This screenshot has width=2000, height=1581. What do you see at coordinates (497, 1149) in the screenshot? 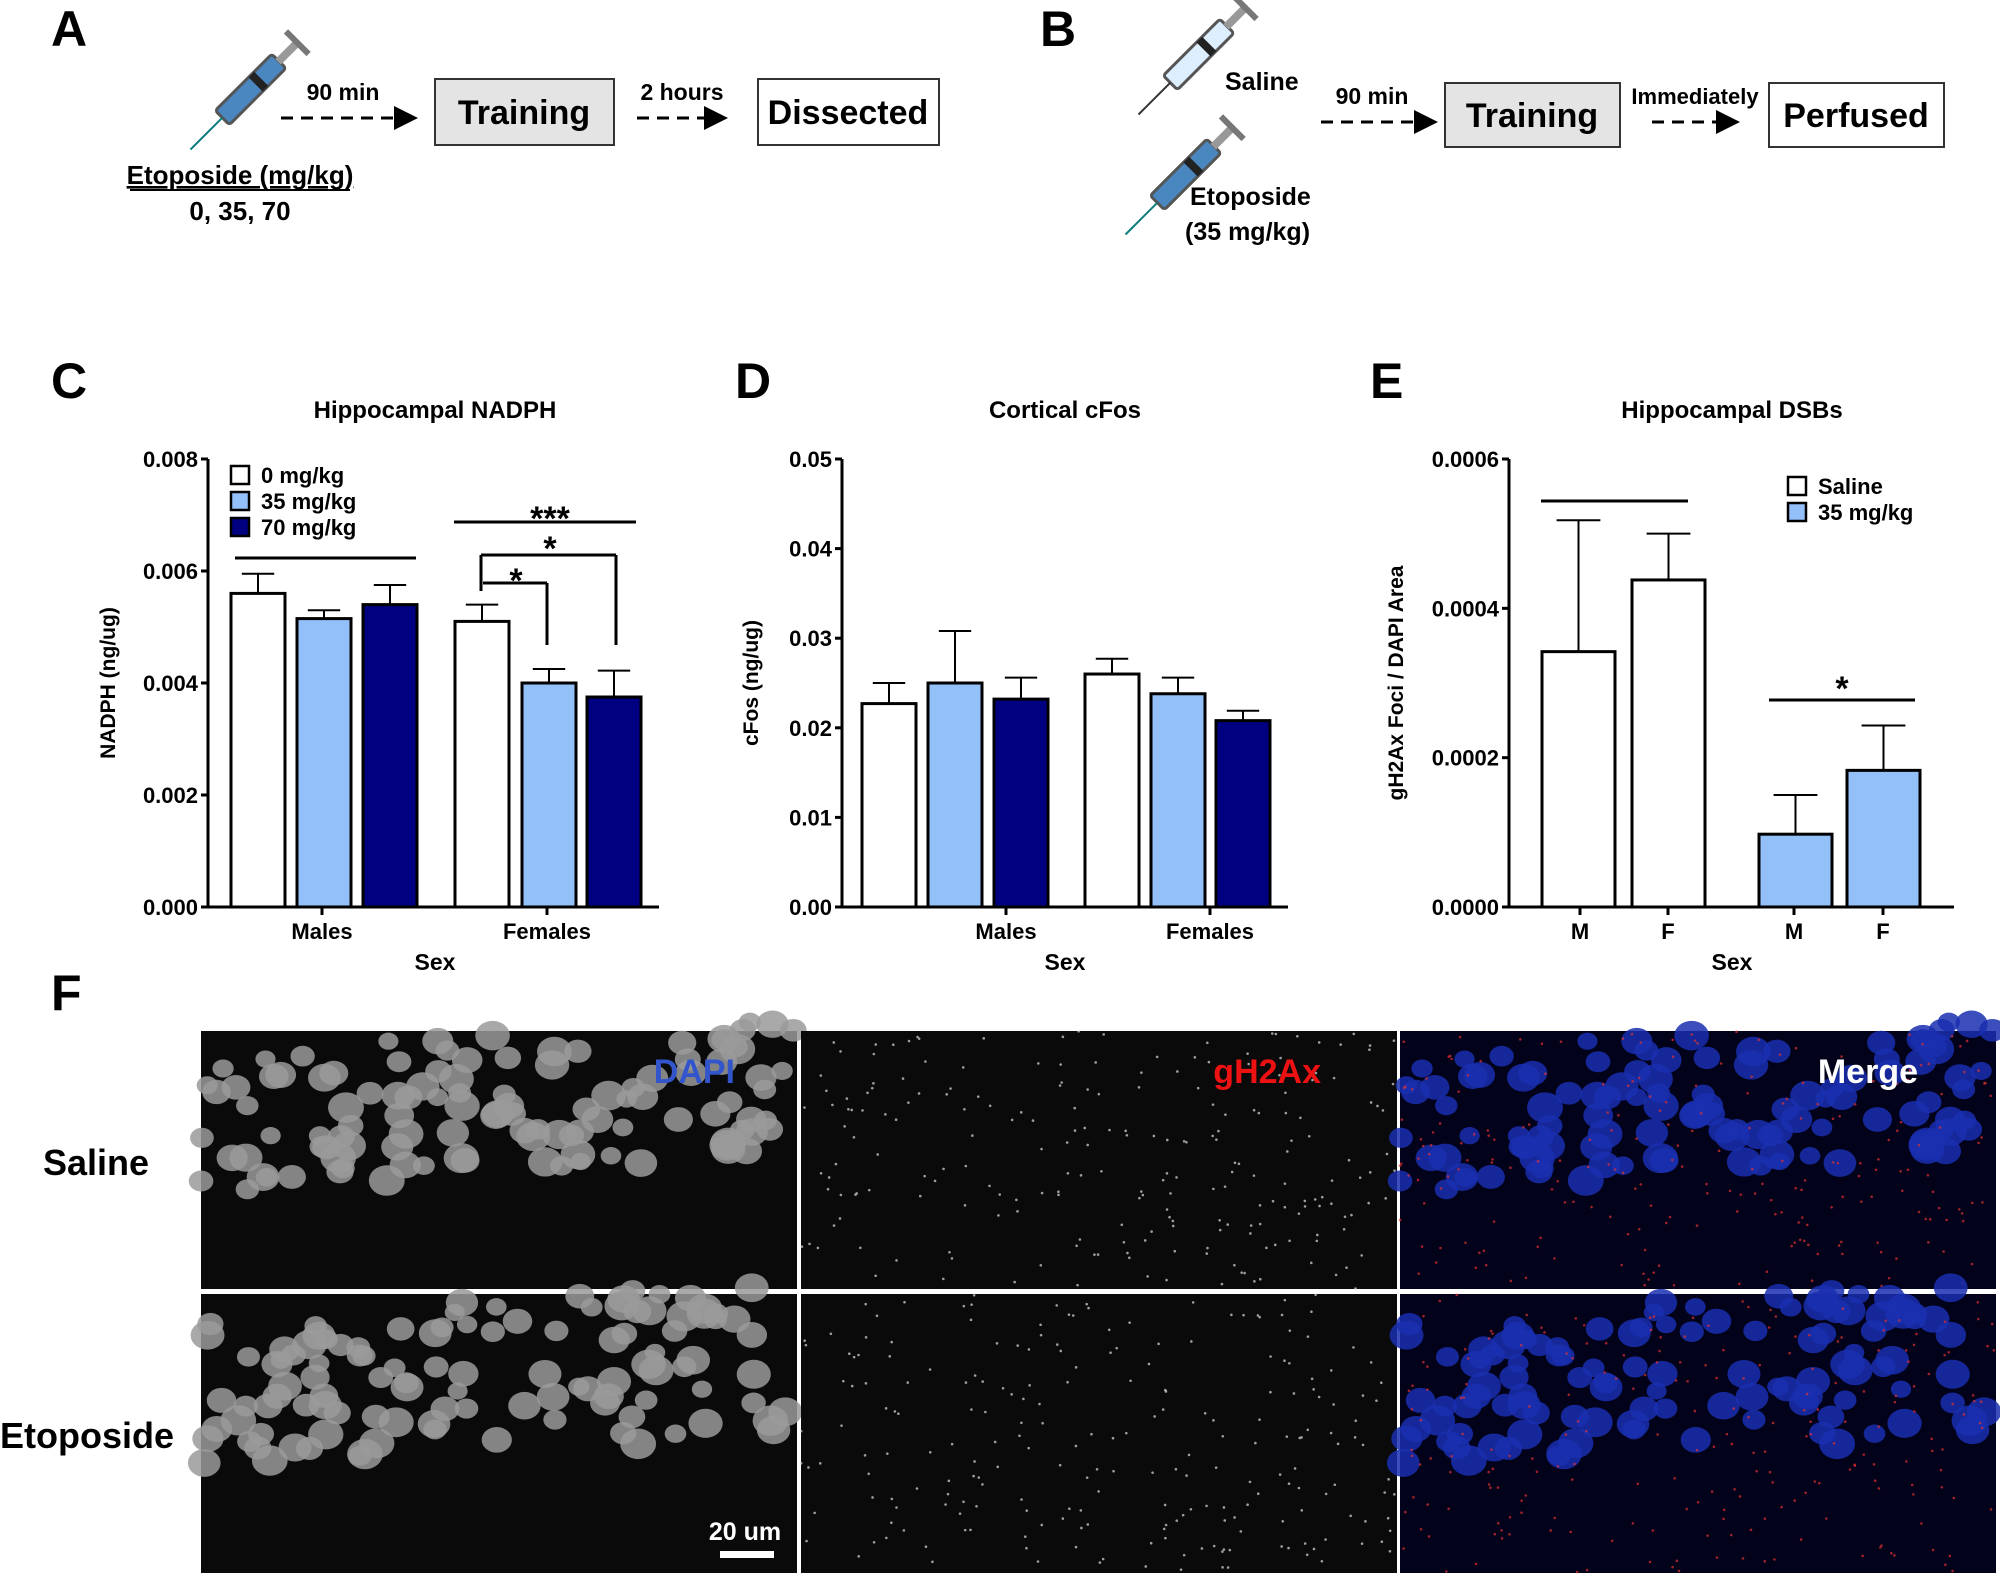
I see `dapi-image-saline` at bounding box center [497, 1149].